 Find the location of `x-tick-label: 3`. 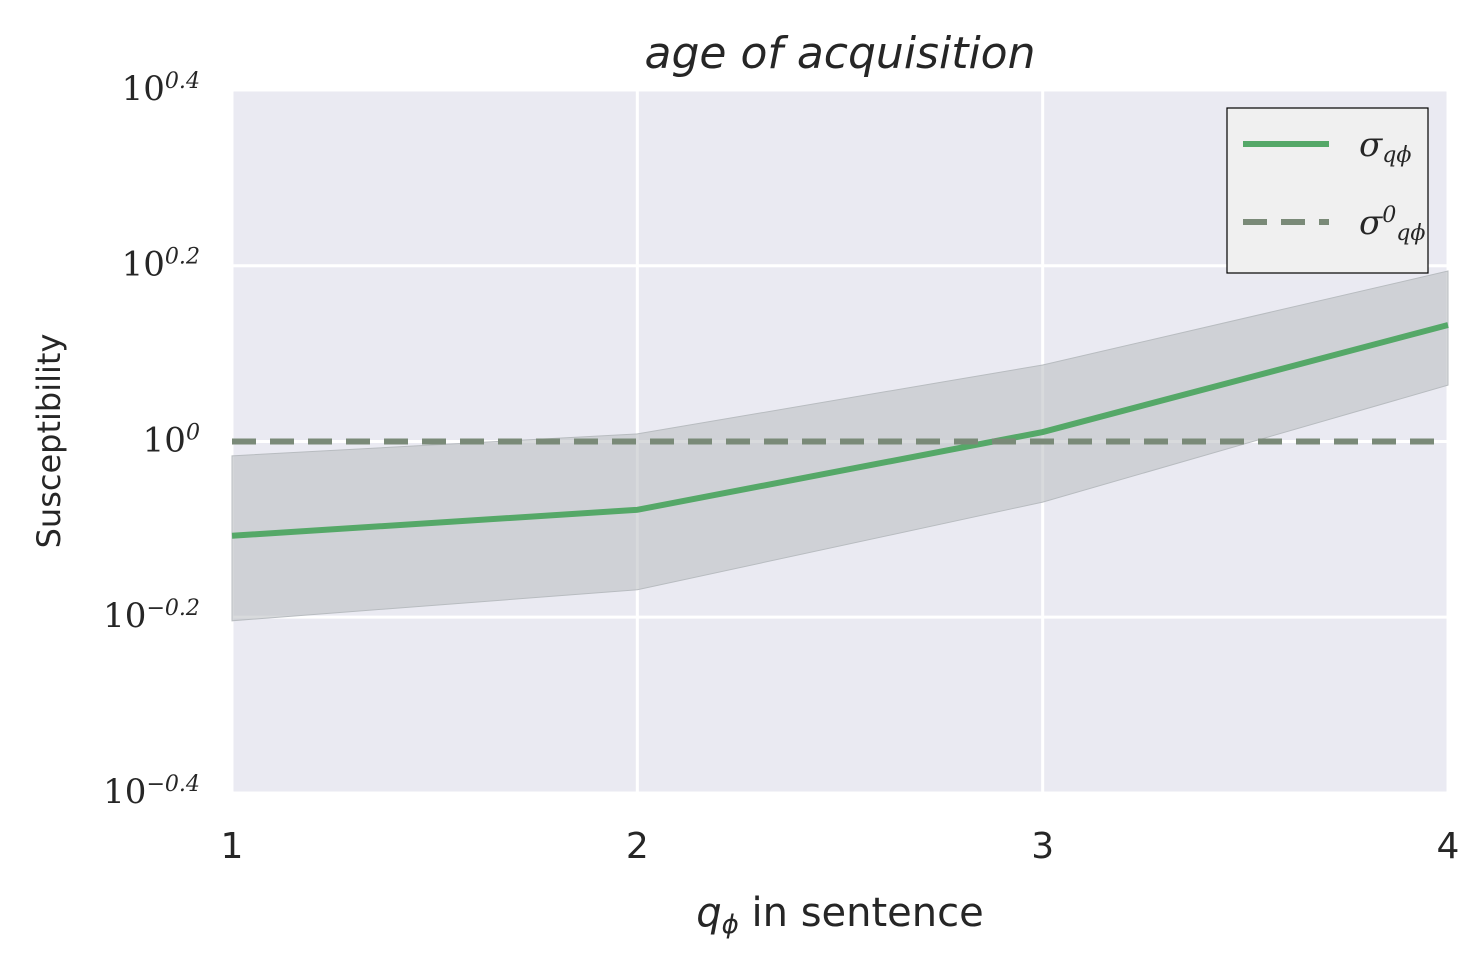

x-tick-label: 3 is located at coordinates (1042, 846).